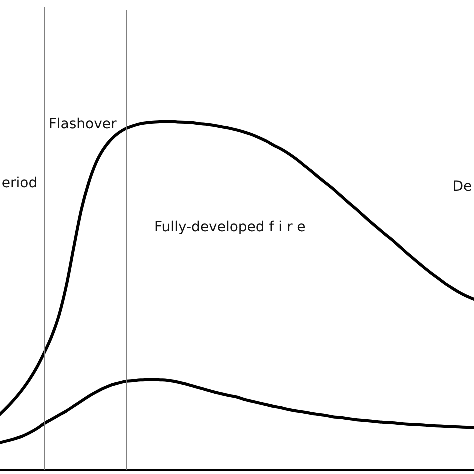 The width and height of the screenshot is (474, 474). I want to click on annotation: eriod, so click(20, 184).